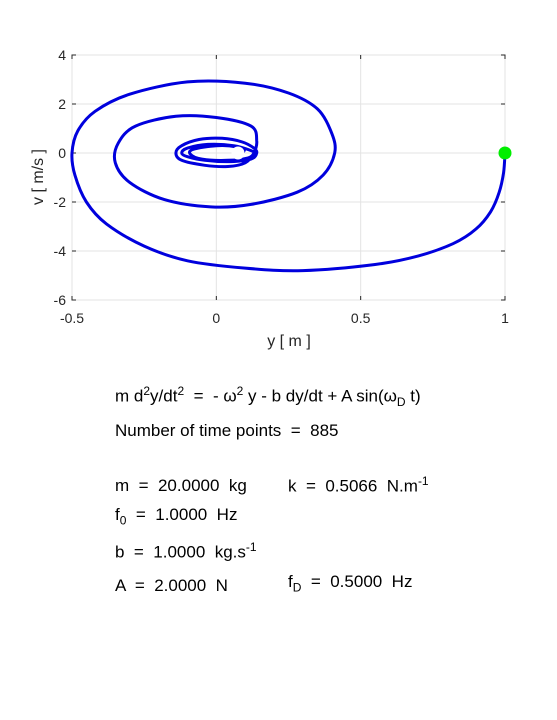  Describe the element at coordinates (60, 202) in the screenshot. I see `y-tick-label: -2` at that location.